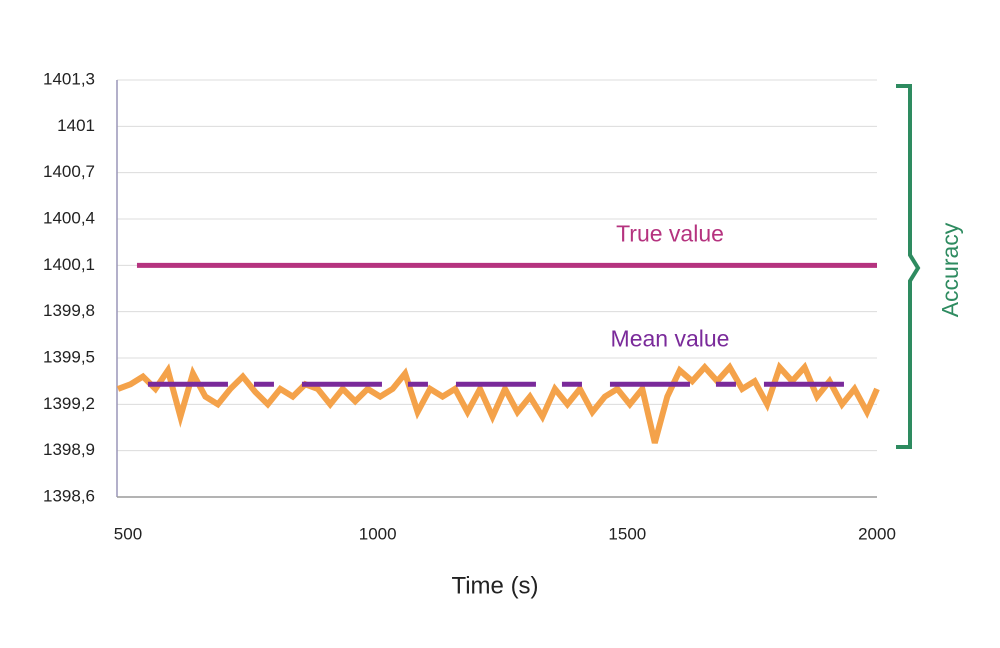 Image resolution: width=1000 pixels, height=648 pixels. I want to click on x-tick-label: 1500, so click(627, 533).